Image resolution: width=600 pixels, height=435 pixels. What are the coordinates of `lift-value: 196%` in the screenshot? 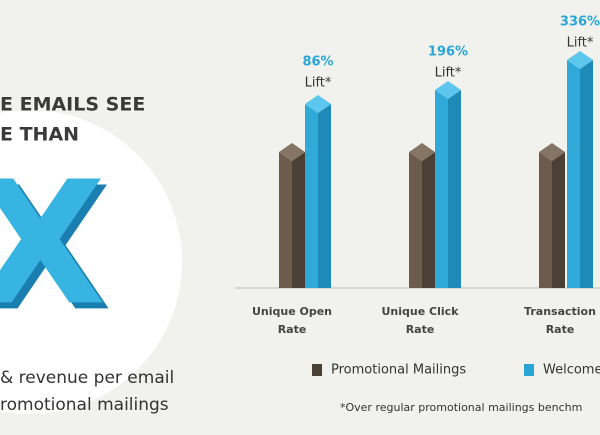 It's located at (448, 52).